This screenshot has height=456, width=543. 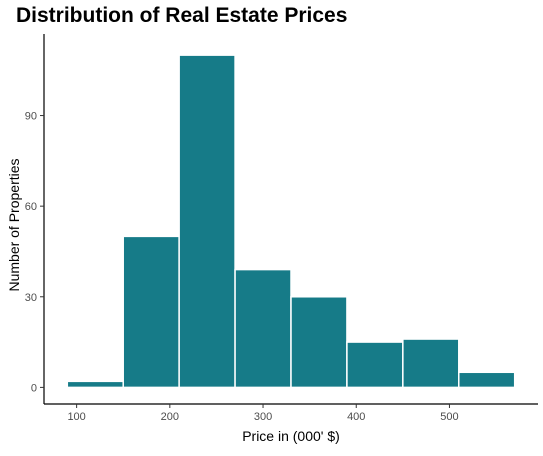 What do you see at coordinates (31, 298) in the screenshot?
I see `y-tick-label: 30` at bounding box center [31, 298].